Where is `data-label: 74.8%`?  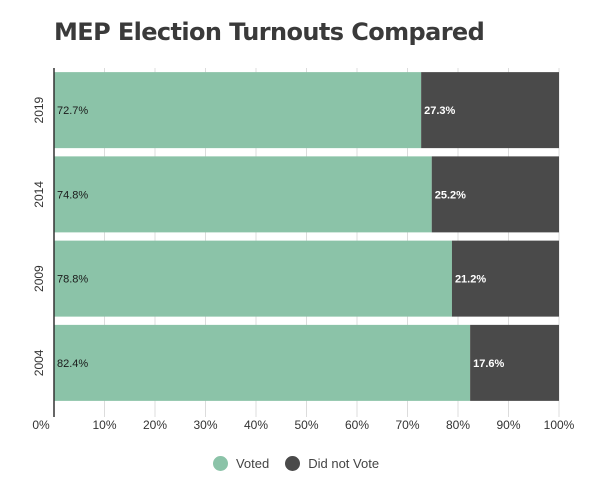 data-label: 74.8% is located at coordinates (72, 195).